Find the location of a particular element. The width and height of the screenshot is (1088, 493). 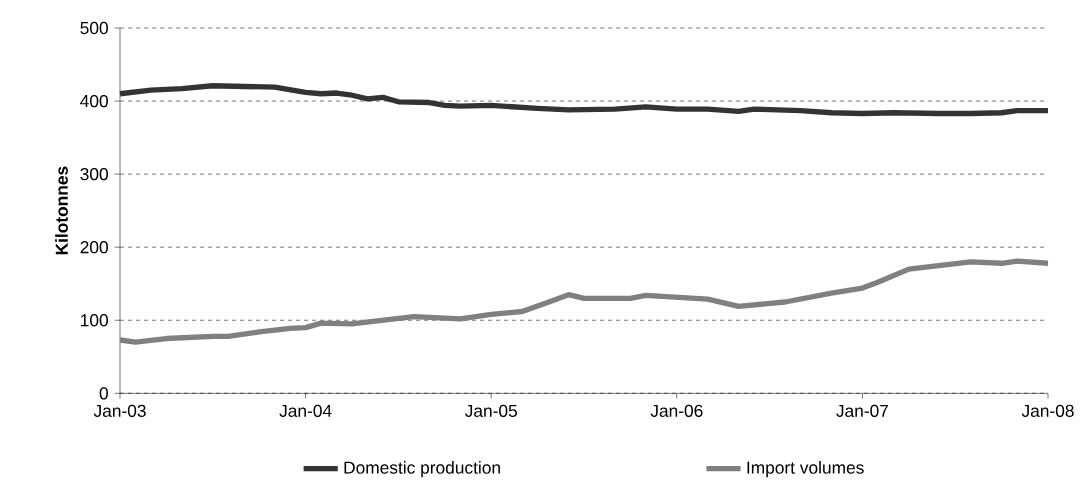

x-tick-label: Jan-05 is located at coordinates (490, 410).